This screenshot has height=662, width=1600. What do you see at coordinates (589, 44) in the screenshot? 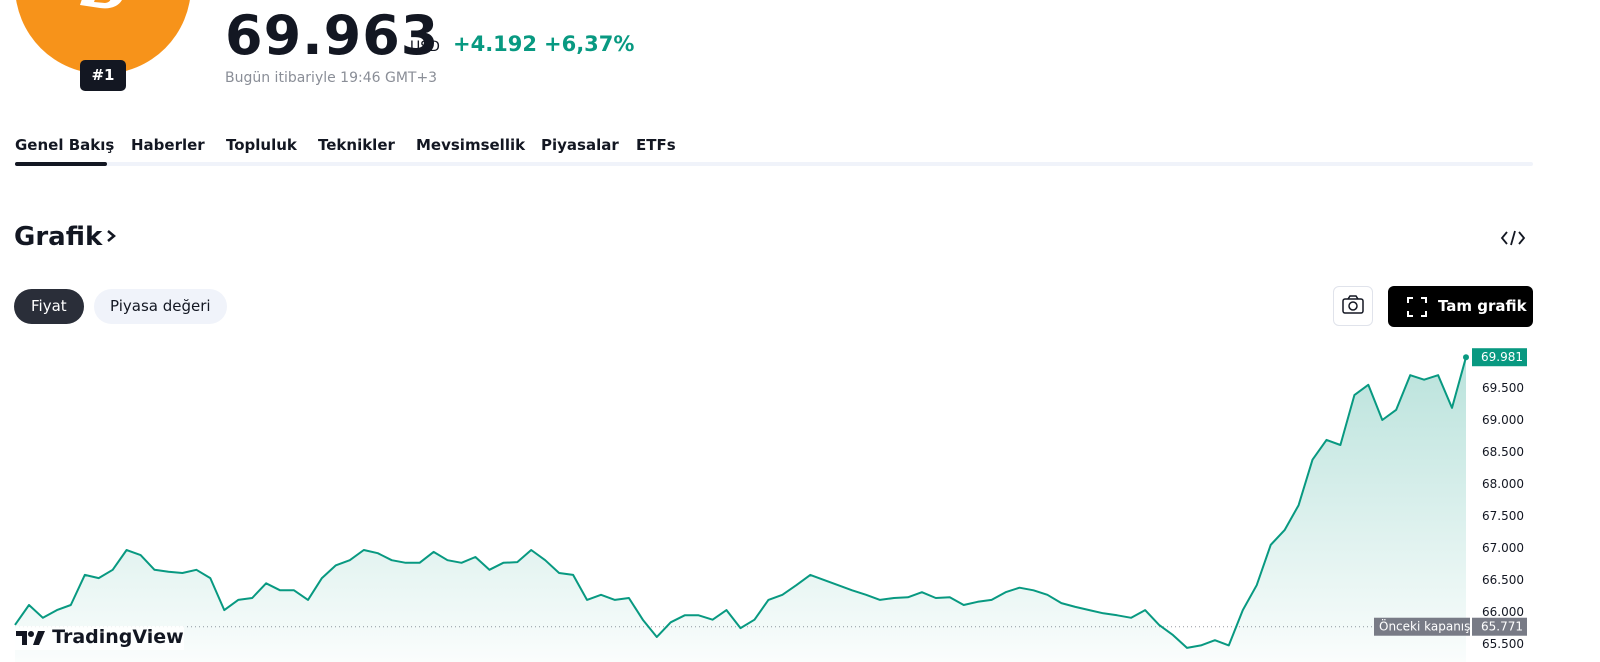
I see `change-percent: +6,37%` at bounding box center [589, 44].